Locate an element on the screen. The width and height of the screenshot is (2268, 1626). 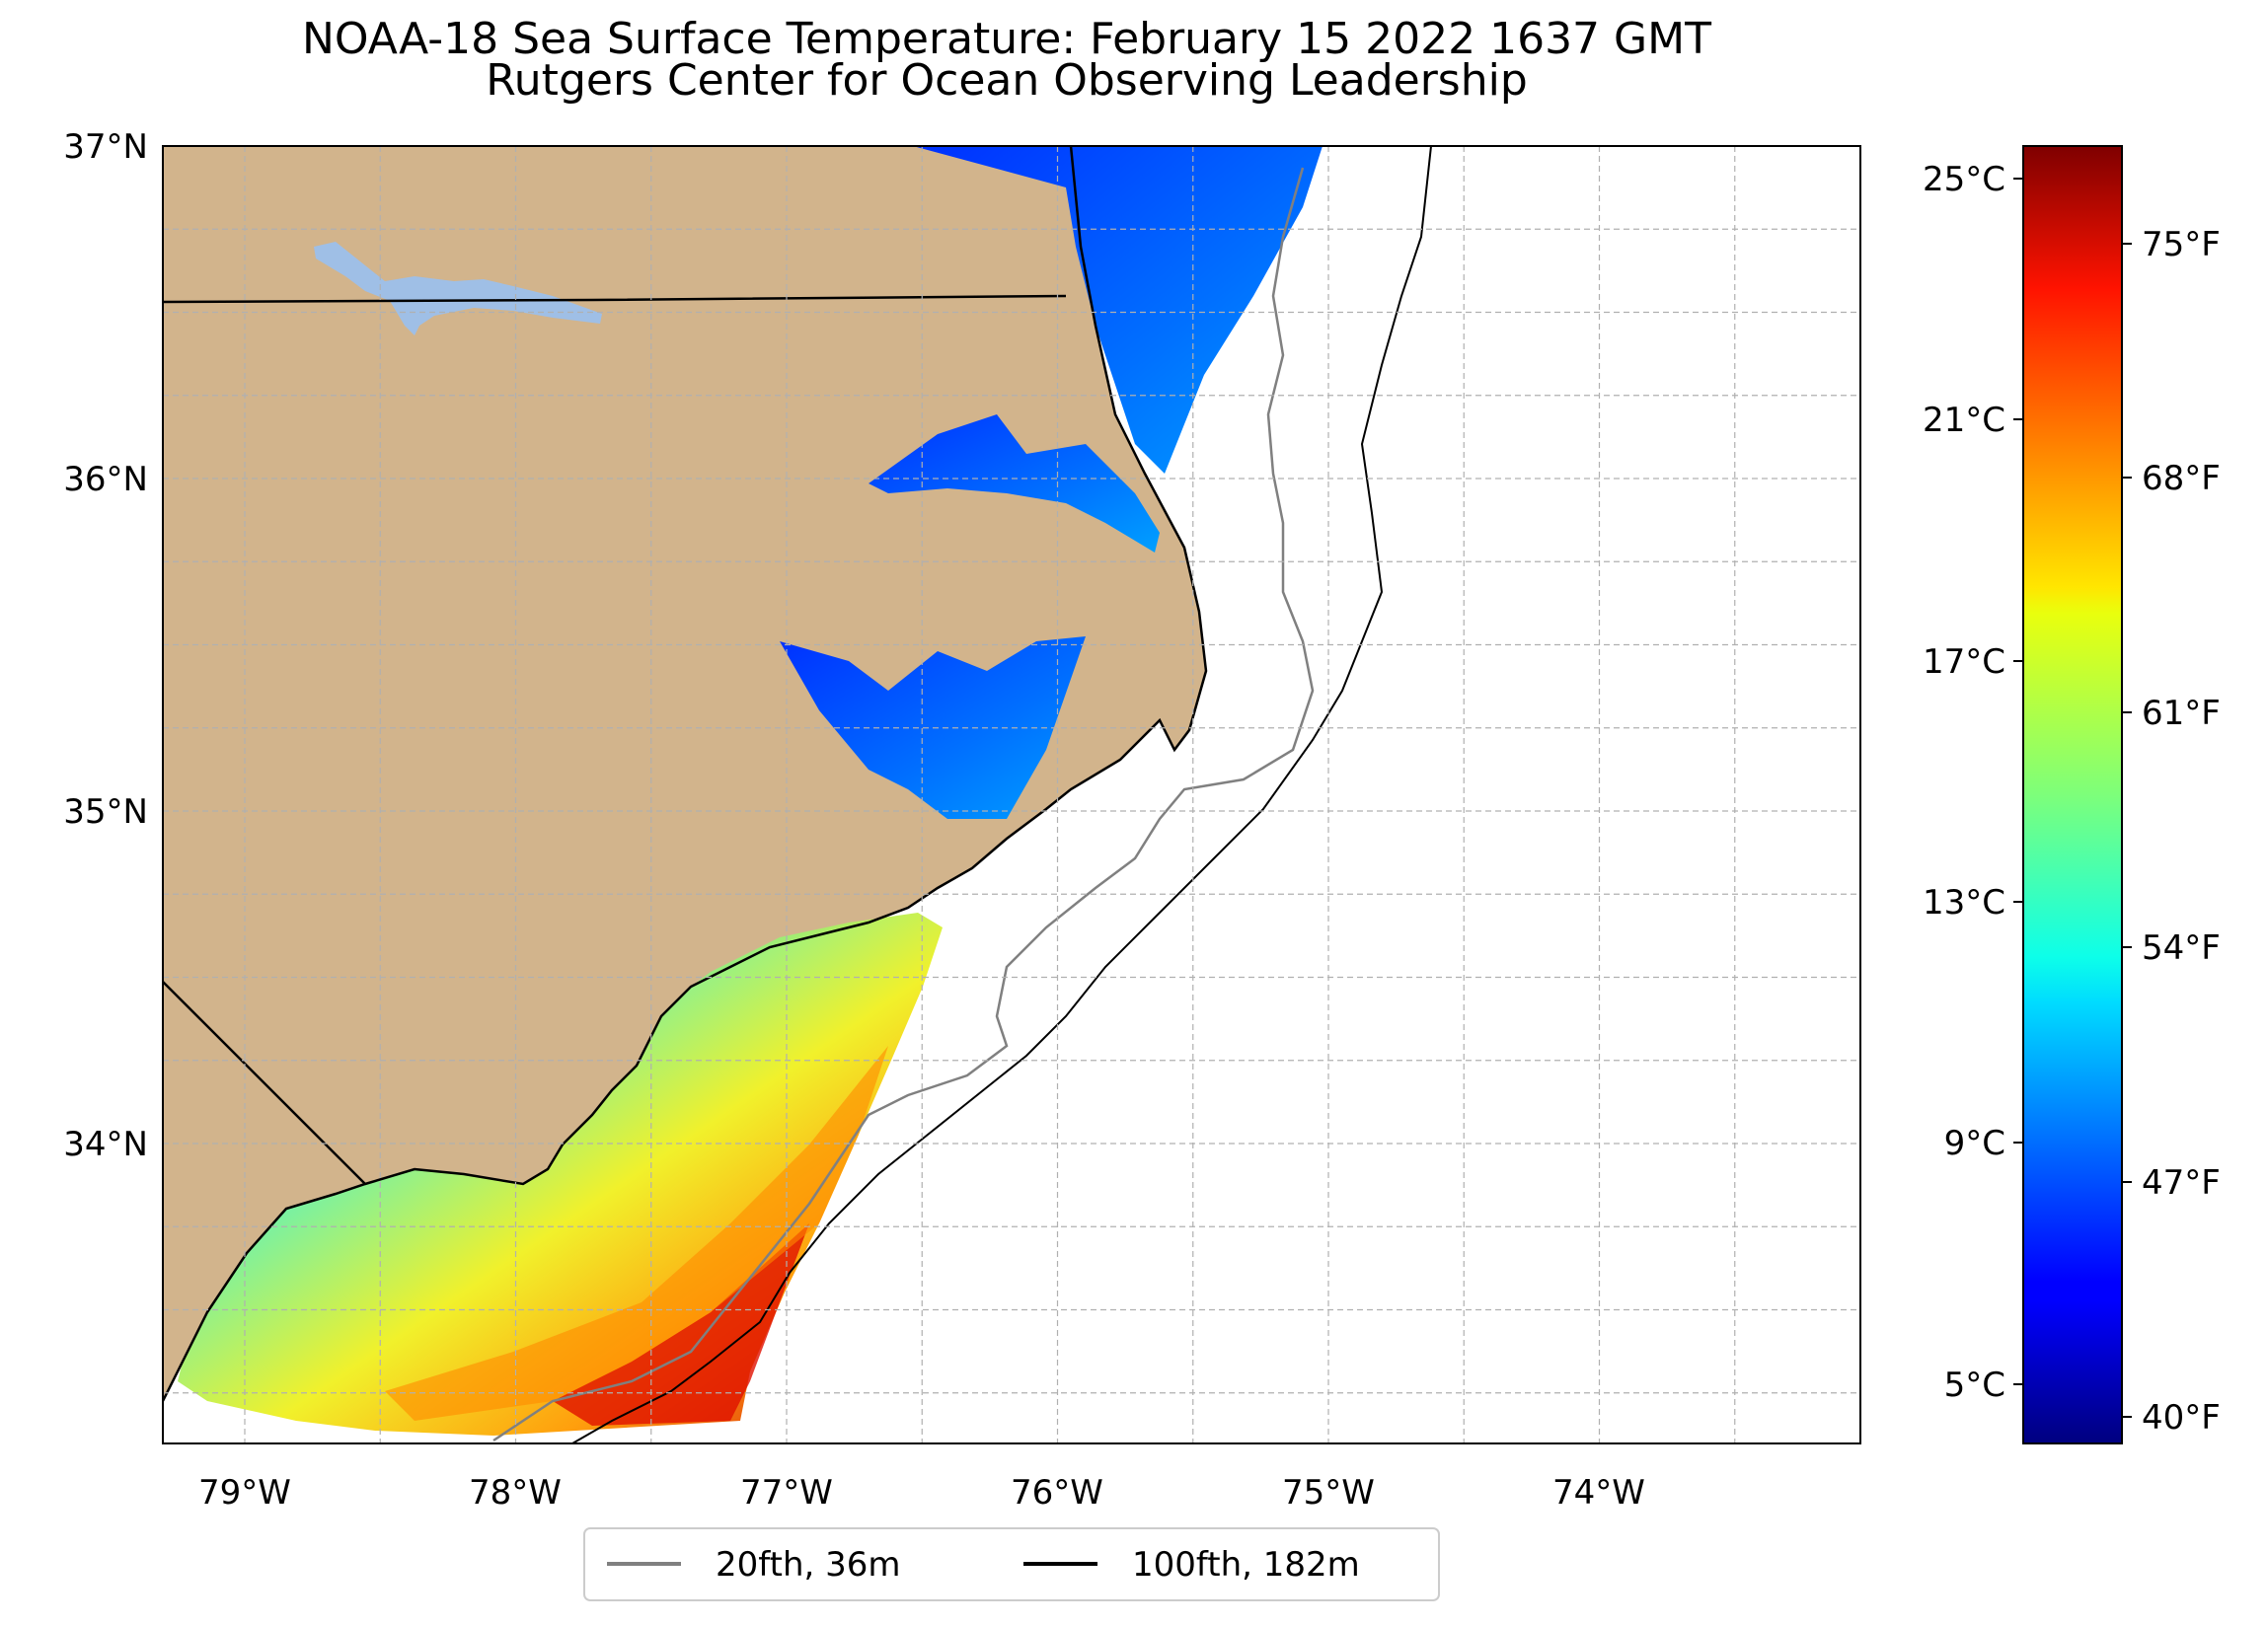
state-border is located at coordinates (615, 299).